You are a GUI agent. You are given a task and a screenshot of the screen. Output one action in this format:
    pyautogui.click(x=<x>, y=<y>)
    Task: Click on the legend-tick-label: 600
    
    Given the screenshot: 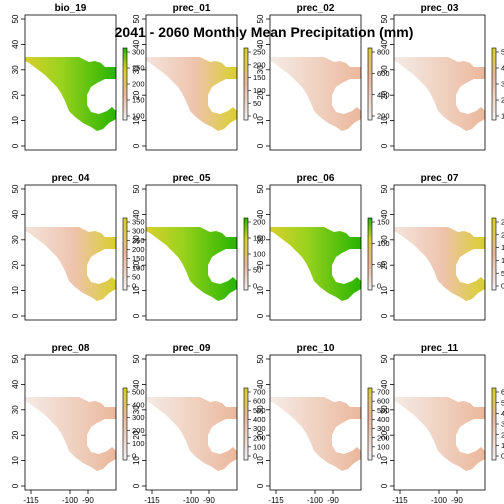 What is the action you would take?
    pyautogui.click(x=259, y=401)
    